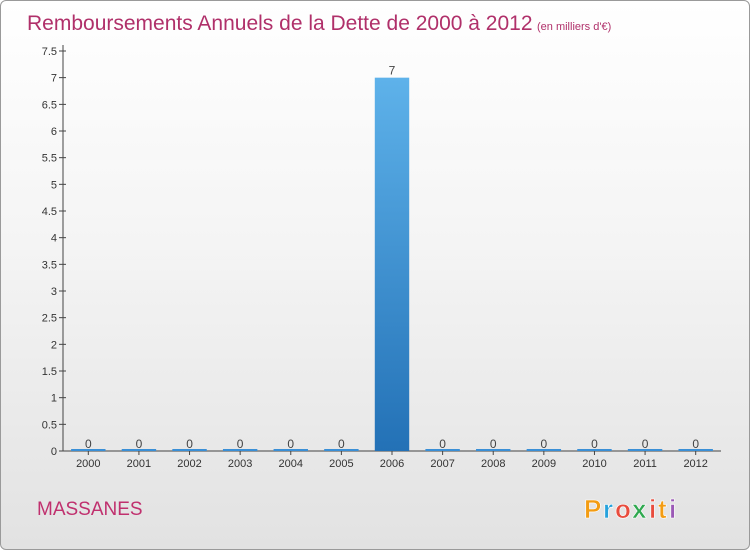 The height and width of the screenshot is (550, 750). Describe the element at coordinates (189, 464) in the screenshot. I see `x-tick-label: 2002` at that location.